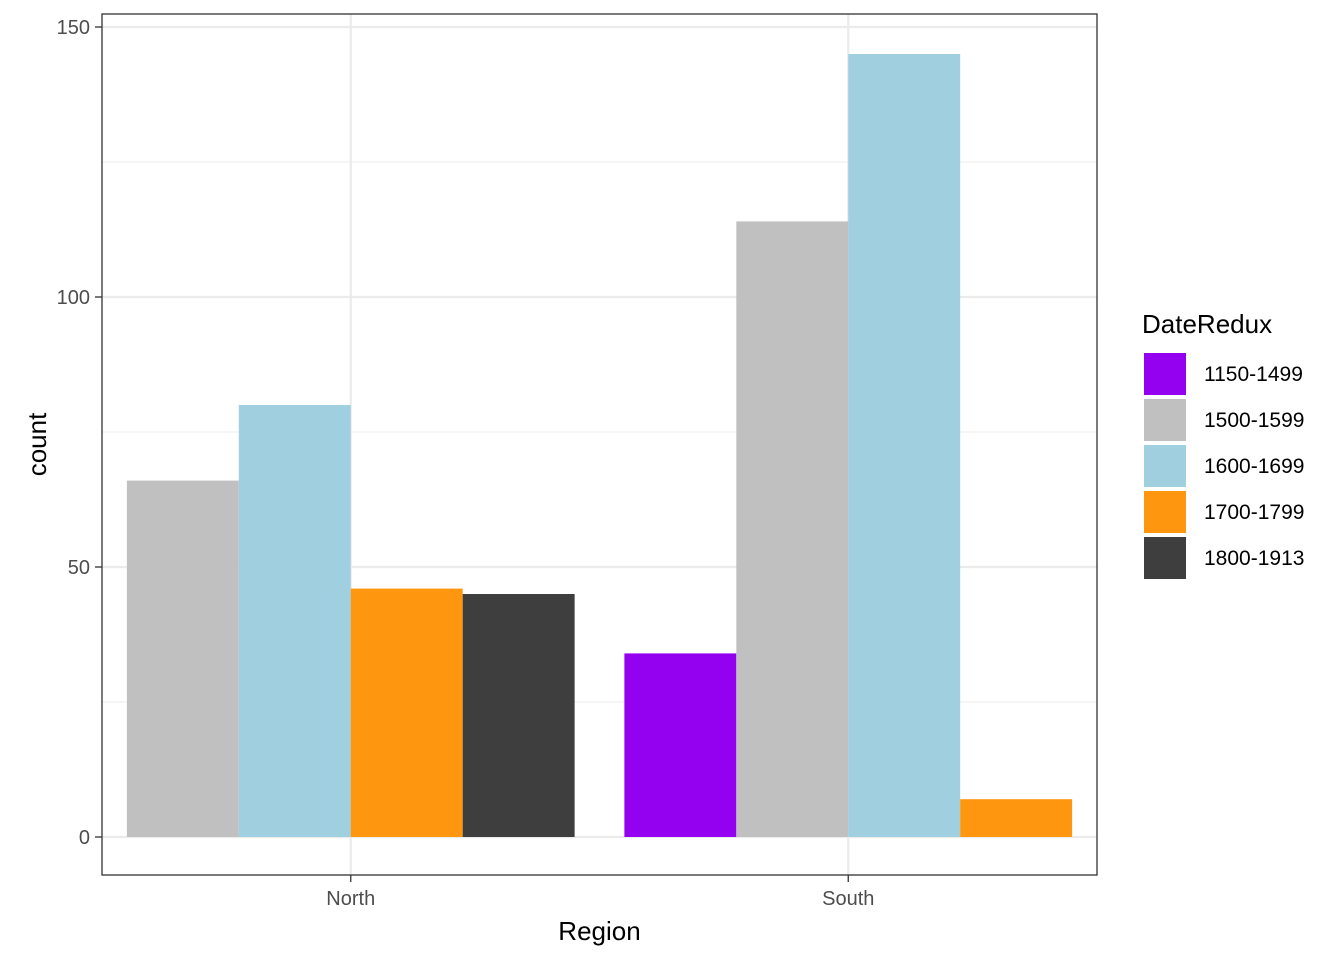 This screenshot has height=960, width=1344. What do you see at coordinates (518, 715) in the screenshot?
I see `bar-north-1800-1913` at bounding box center [518, 715].